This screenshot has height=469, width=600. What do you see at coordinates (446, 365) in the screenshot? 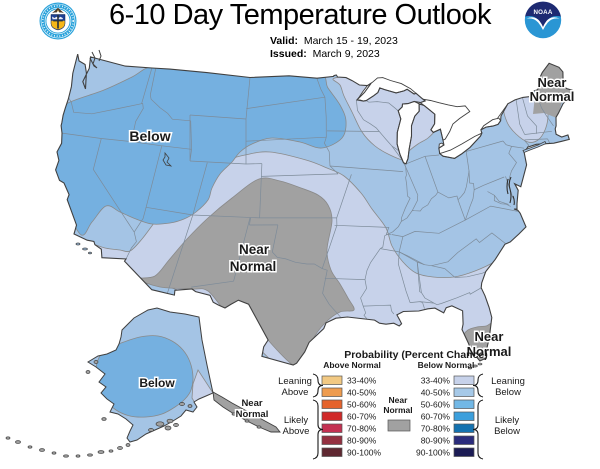
I see `svg-text: Below Normal` at bounding box center [446, 365].